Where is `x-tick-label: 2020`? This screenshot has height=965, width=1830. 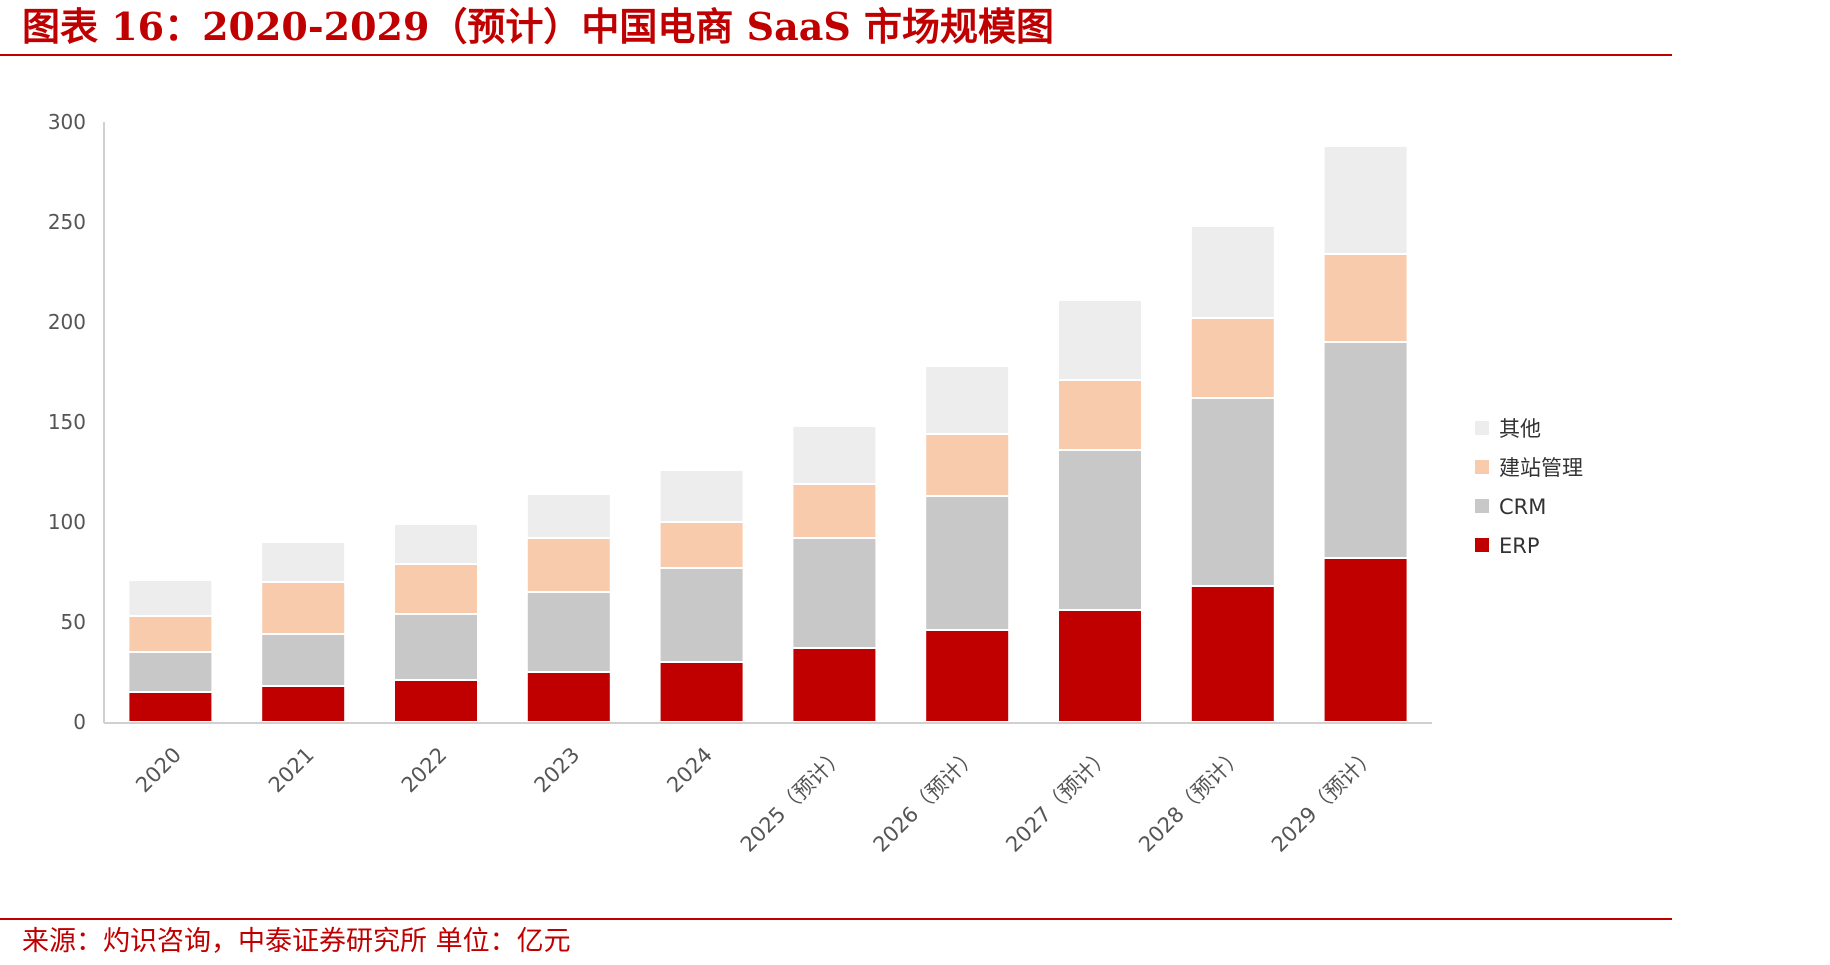
x-tick-label: 2020 is located at coordinates (158, 770).